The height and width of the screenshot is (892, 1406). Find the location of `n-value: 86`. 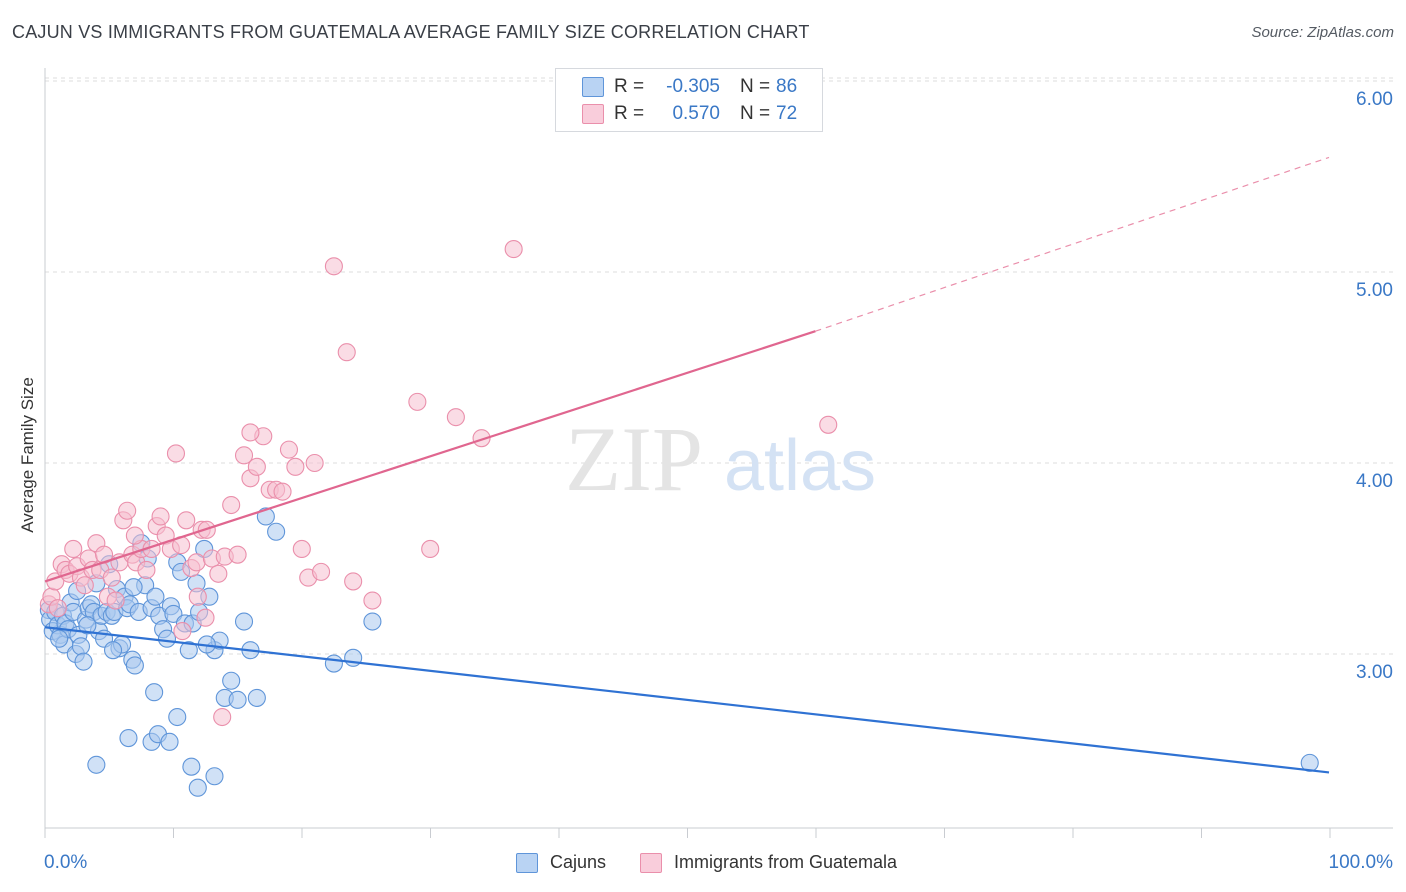

n-value: 86 is located at coordinates (787, 86).